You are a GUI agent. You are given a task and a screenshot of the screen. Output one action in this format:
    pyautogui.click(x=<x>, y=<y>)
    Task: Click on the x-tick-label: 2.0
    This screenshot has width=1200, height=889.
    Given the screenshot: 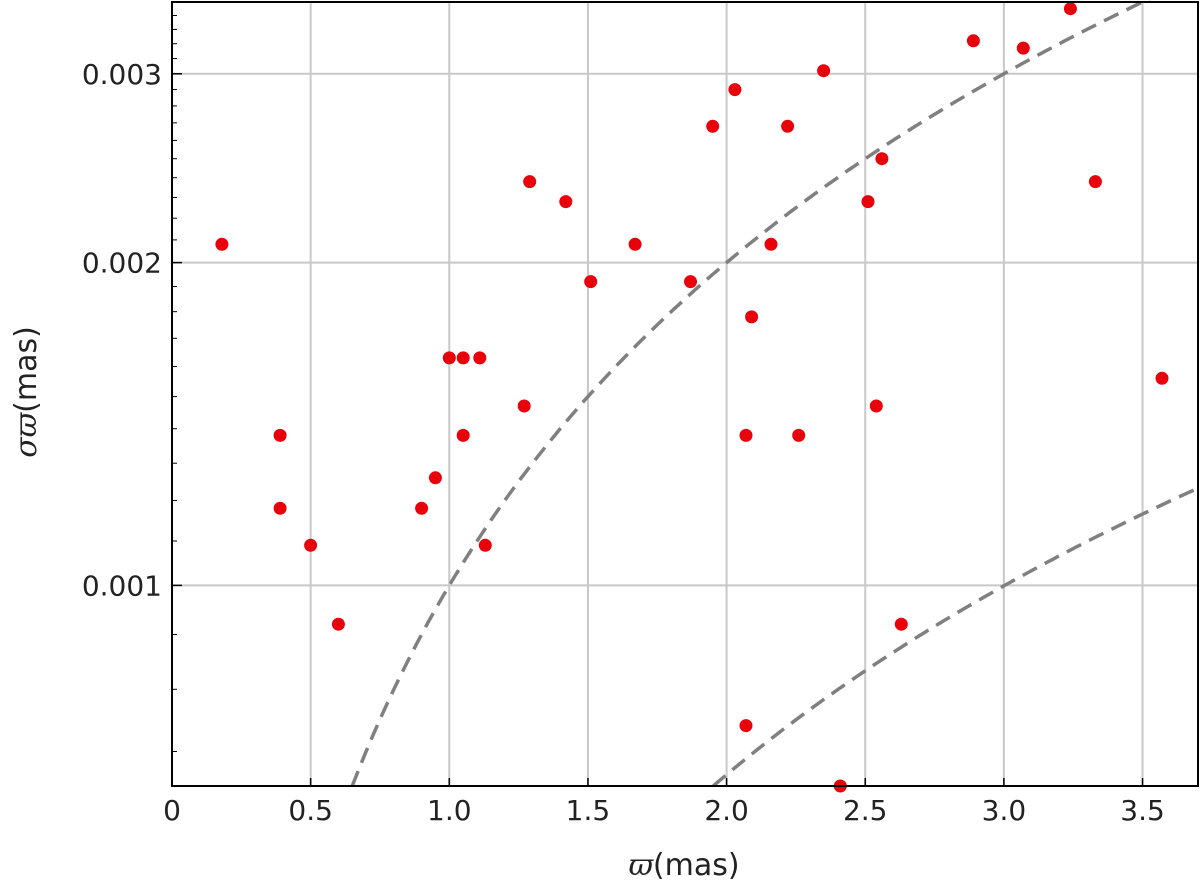 What is the action you would take?
    pyautogui.click(x=726, y=810)
    